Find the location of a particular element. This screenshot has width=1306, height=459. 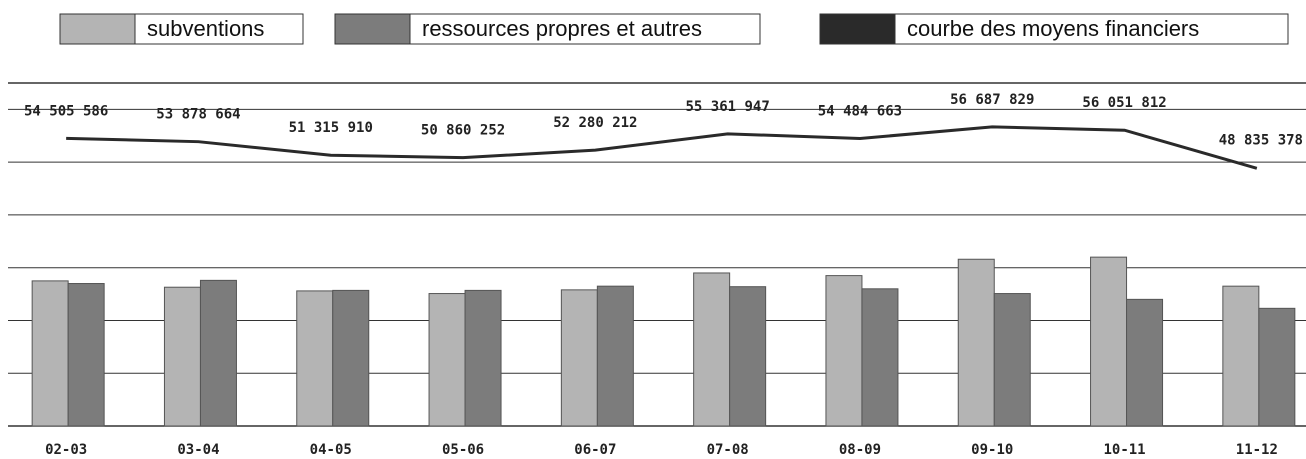

x-tick-label: 08-09 is located at coordinates (860, 450).